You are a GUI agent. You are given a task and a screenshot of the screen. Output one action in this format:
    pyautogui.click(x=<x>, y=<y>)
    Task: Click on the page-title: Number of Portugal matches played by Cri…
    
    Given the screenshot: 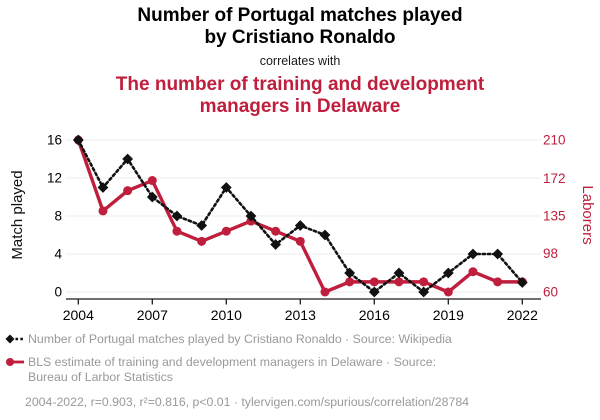 What is the action you would take?
    pyautogui.click(x=300, y=27)
    